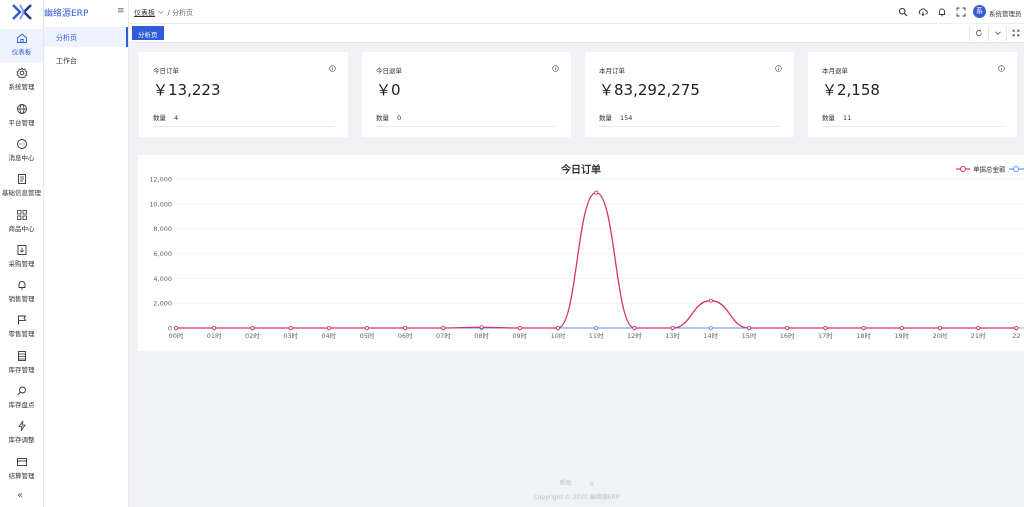 This screenshot has width=1024, height=507. What do you see at coordinates (21, 228) in the screenshot?
I see `rail-item-label: 商品中心` at bounding box center [21, 228].